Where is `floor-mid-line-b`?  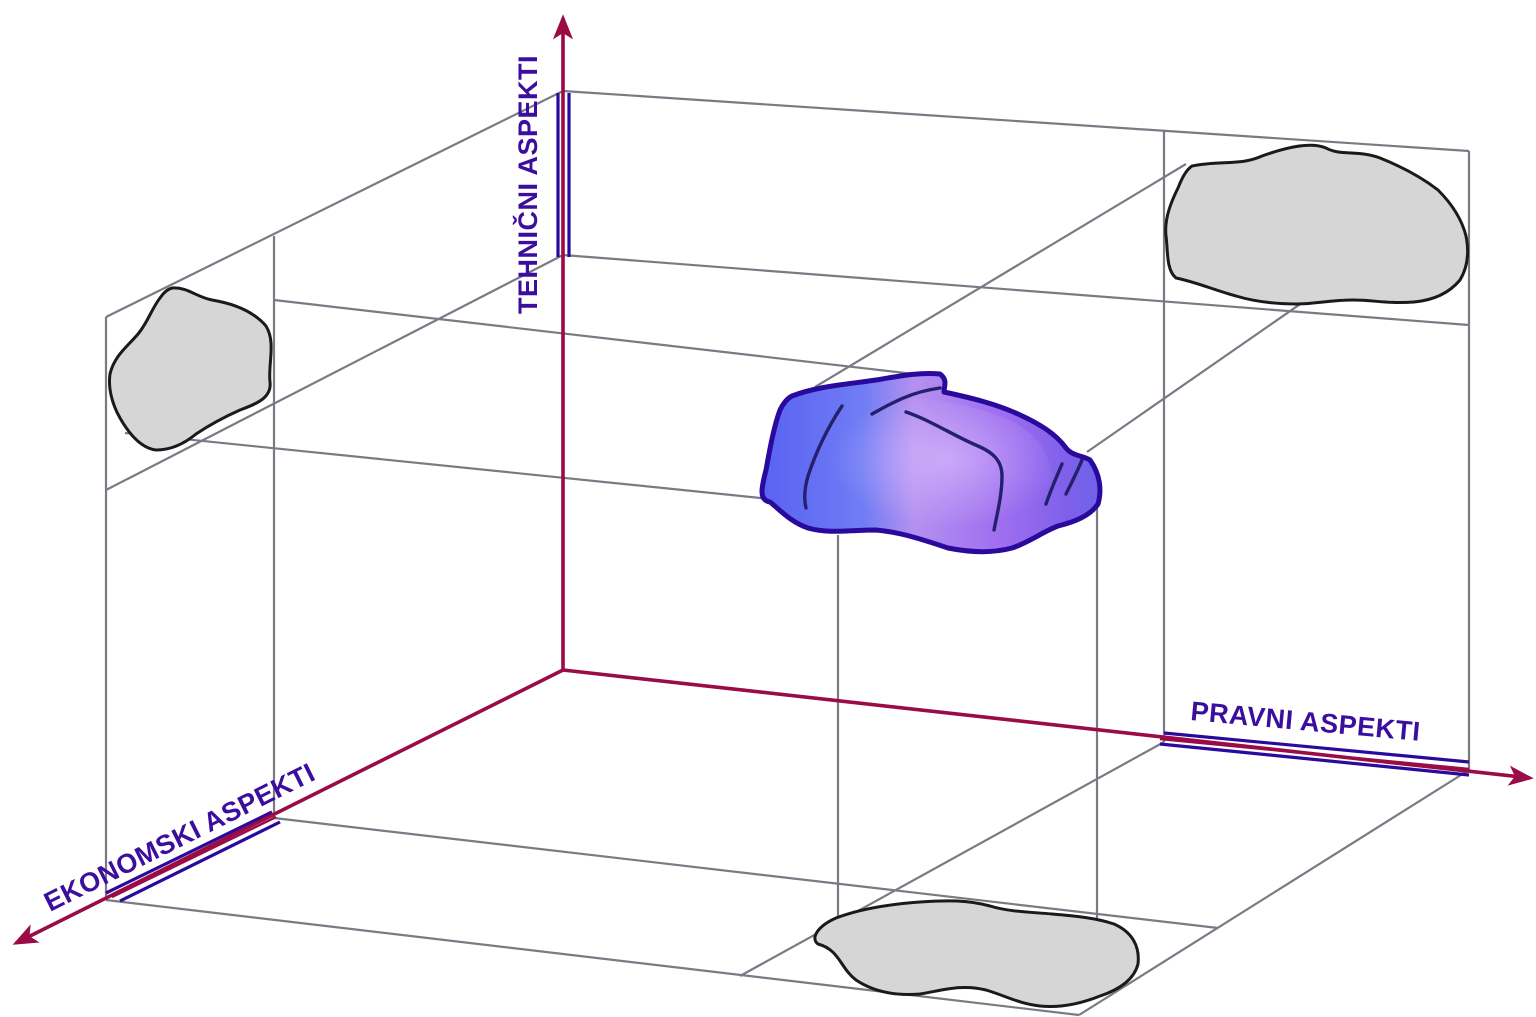 floor-mid-line-b is located at coordinates (952, 859).